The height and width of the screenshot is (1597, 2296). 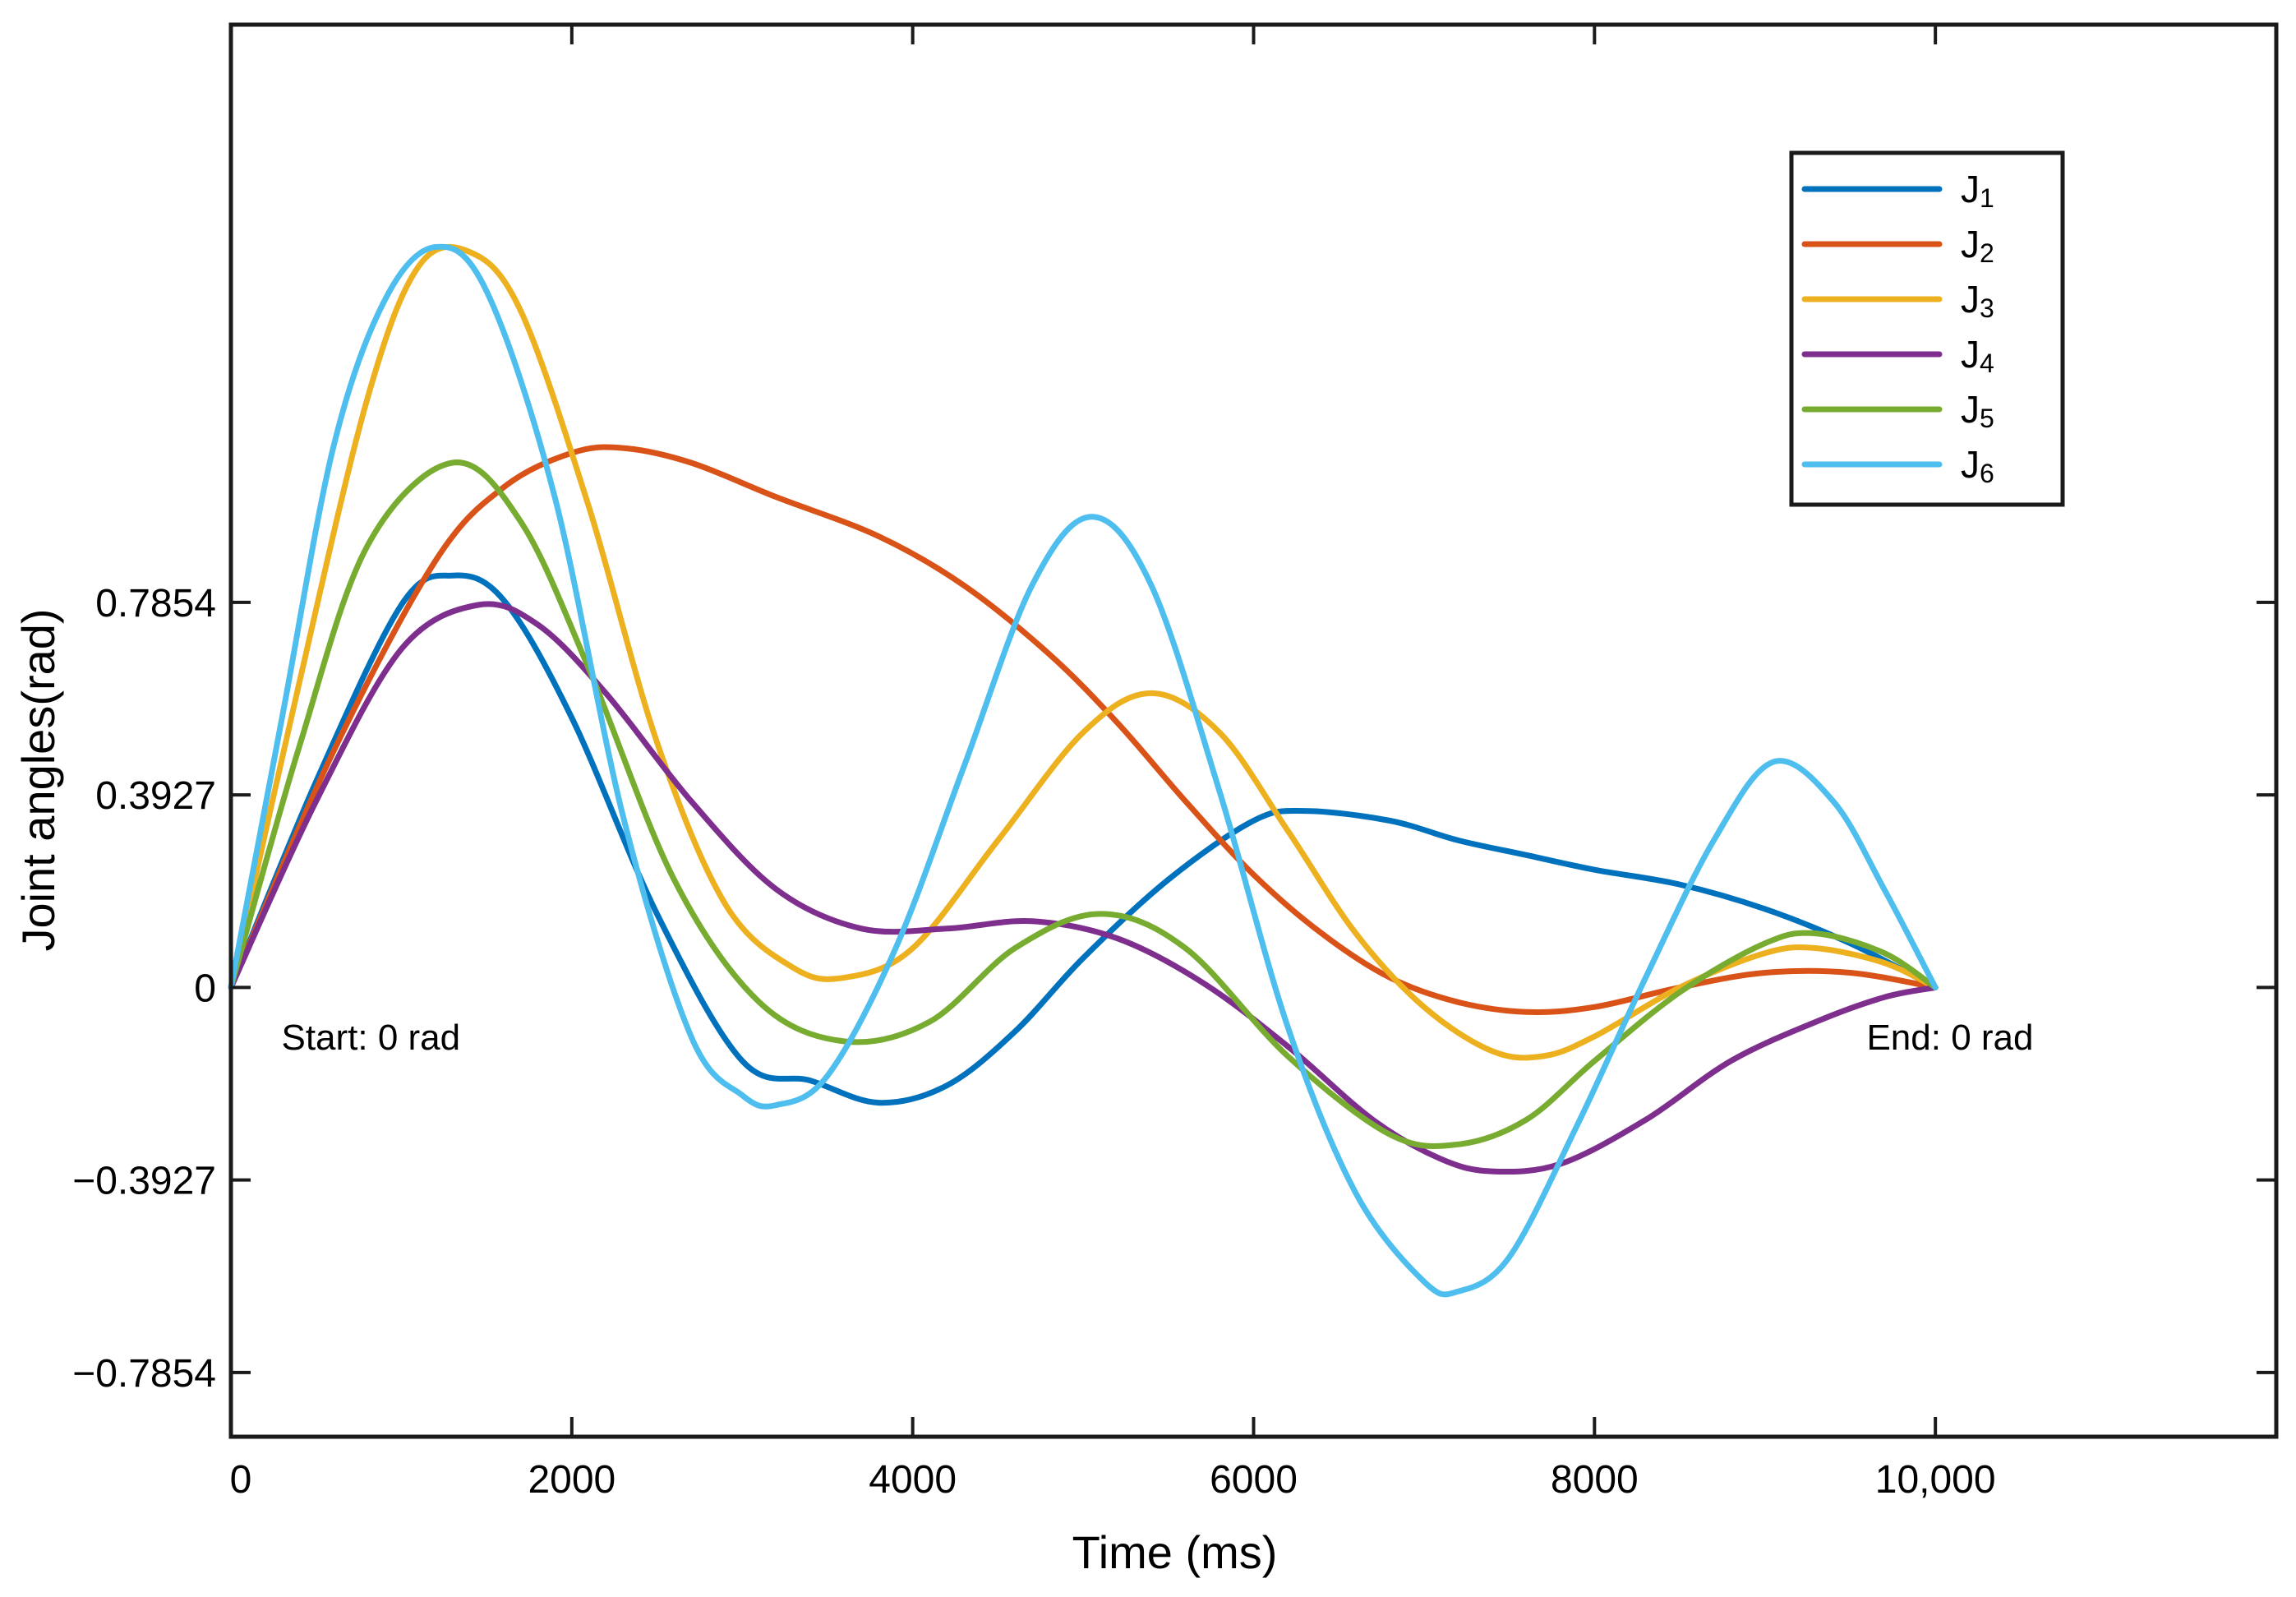 What do you see at coordinates (1977, 245) in the screenshot?
I see `legend-label-j2: J2` at bounding box center [1977, 245].